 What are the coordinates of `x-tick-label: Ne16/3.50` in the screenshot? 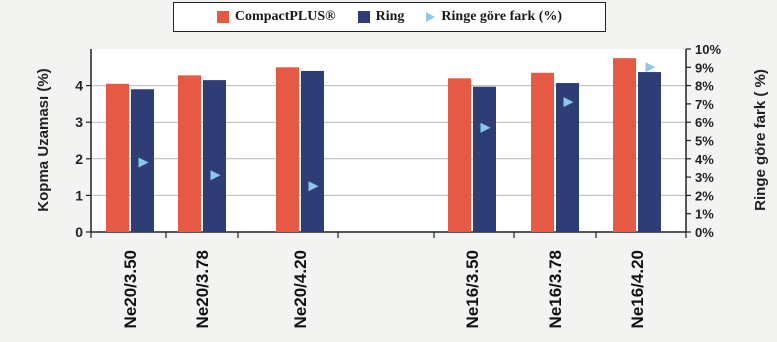 It's located at (472, 289).